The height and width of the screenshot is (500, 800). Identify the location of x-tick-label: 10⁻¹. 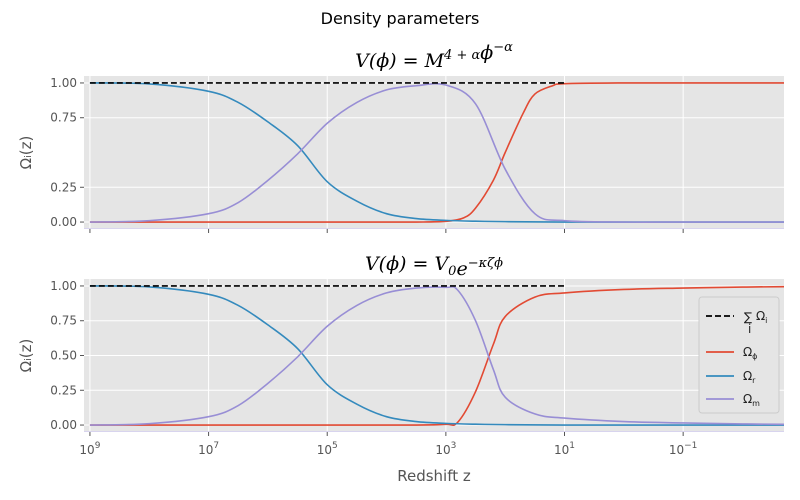
(683, 449).